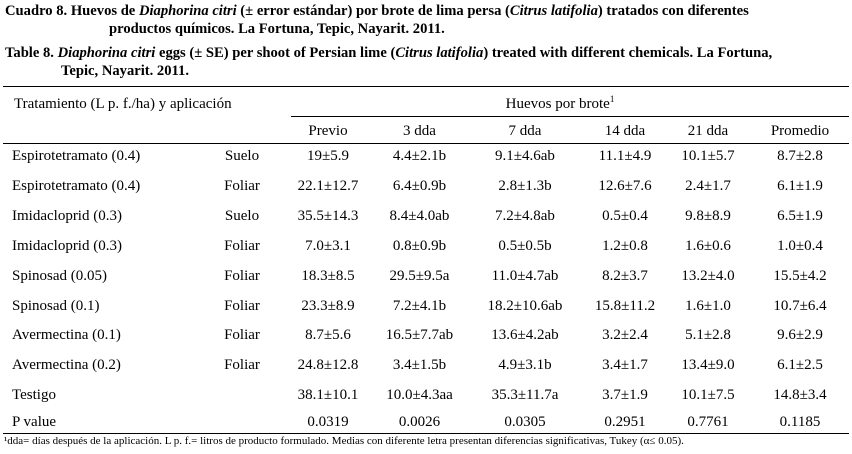 The height and width of the screenshot is (454, 852). Describe the element at coordinates (708, 216) in the screenshot. I see `table-cell: 9.8±8.9` at that location.